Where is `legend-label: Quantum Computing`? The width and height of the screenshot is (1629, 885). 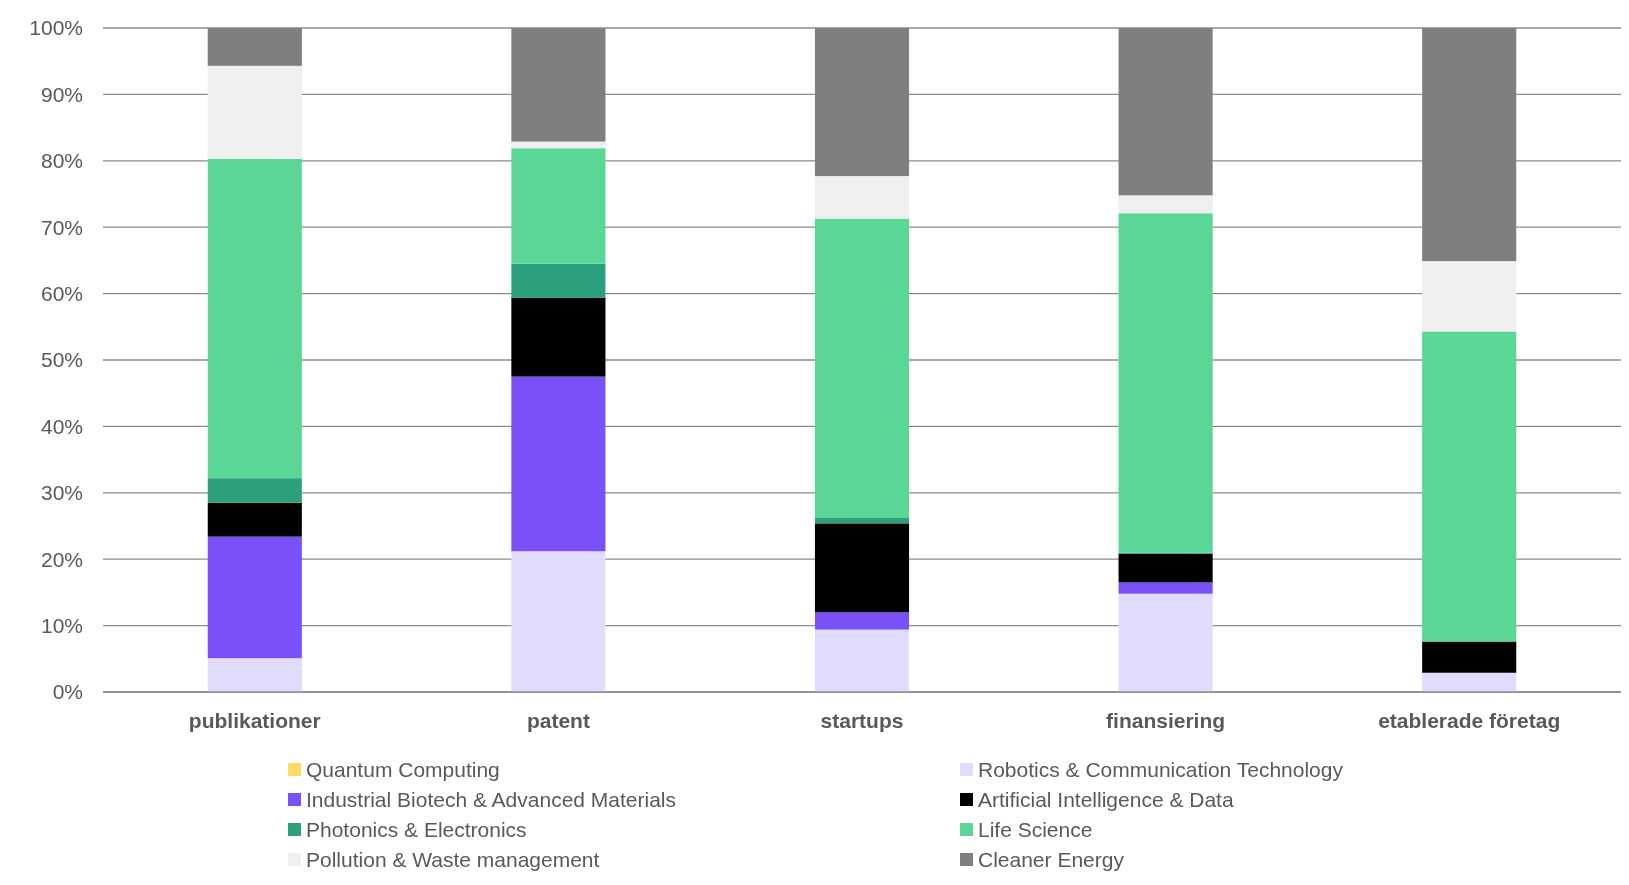 legend-label: Quantum Computing is located at coordinates (403, 770).